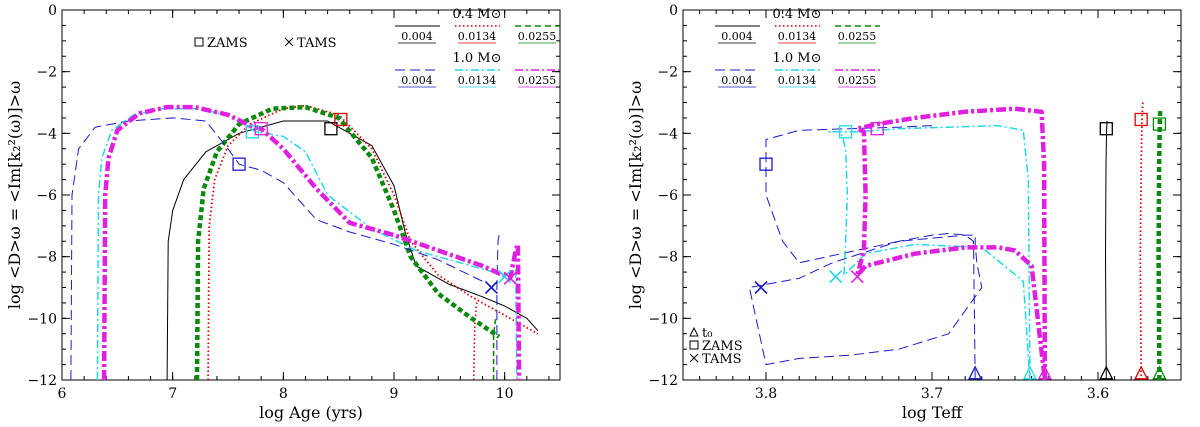 The height and width of the screenshot is (427, 1200). Describe the element at coordinates (374, 203) in the screenshot. I see `markers-group-left` at that location.